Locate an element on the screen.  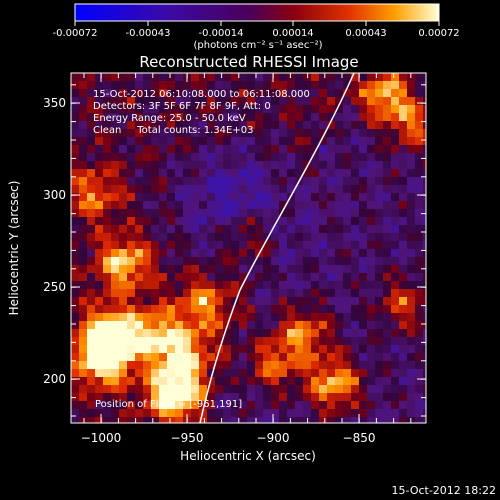
x-tick-label: −1000 is located at coordinates (101, 438).